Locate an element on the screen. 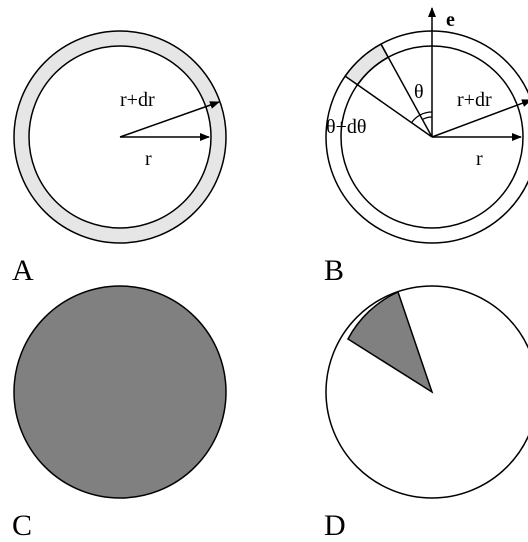 The width and height of the screenshot is (528, 542). panel-a-inner-radius-label: r is located at coordinates (148, 159).